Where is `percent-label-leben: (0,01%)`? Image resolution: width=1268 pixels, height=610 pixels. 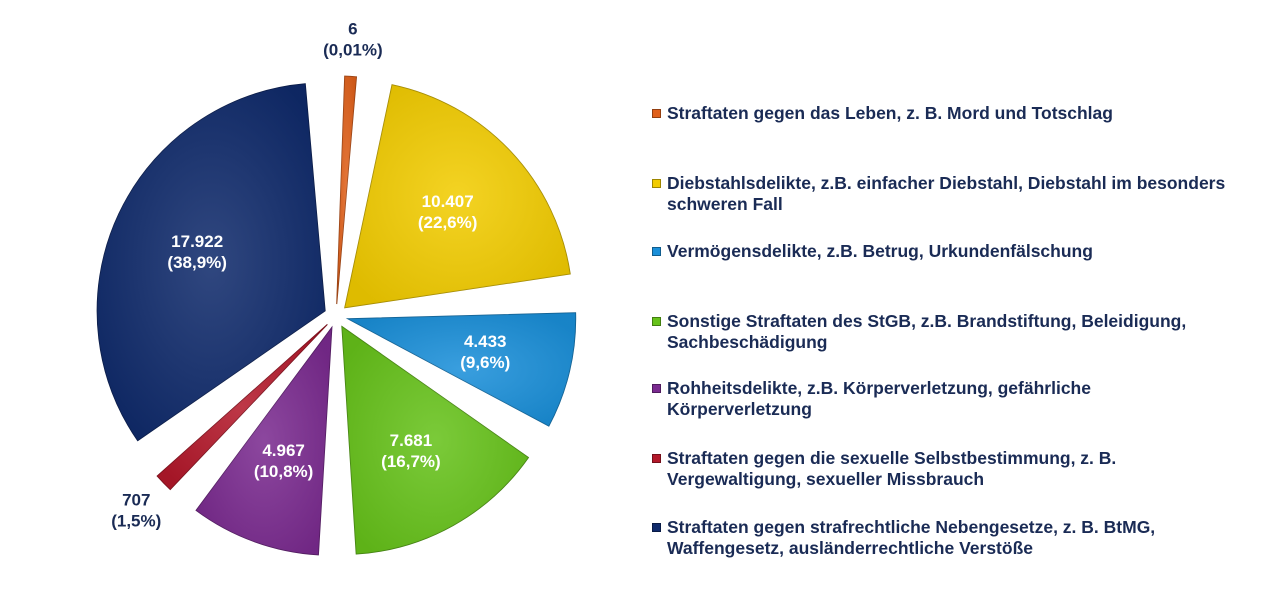 percent-label-leben: (0,01%) is located at coordinates (353, 50).